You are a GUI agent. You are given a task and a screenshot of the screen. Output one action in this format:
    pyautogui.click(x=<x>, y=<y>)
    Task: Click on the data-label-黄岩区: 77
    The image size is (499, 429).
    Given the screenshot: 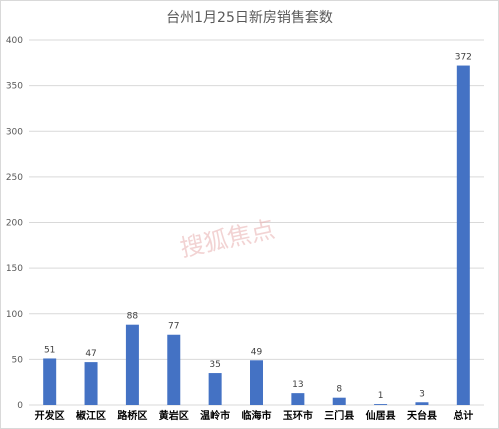 What is the action you would take?
    pyautogui.click(x=173, y=327)
    